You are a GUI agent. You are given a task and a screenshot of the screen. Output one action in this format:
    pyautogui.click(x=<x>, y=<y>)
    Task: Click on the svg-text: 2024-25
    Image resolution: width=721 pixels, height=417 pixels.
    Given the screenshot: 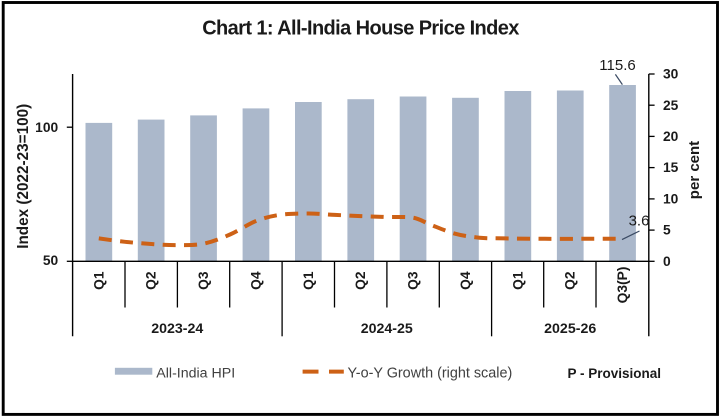 What is the action you would take?
    pyautogui.click(x=387, y=329)
    